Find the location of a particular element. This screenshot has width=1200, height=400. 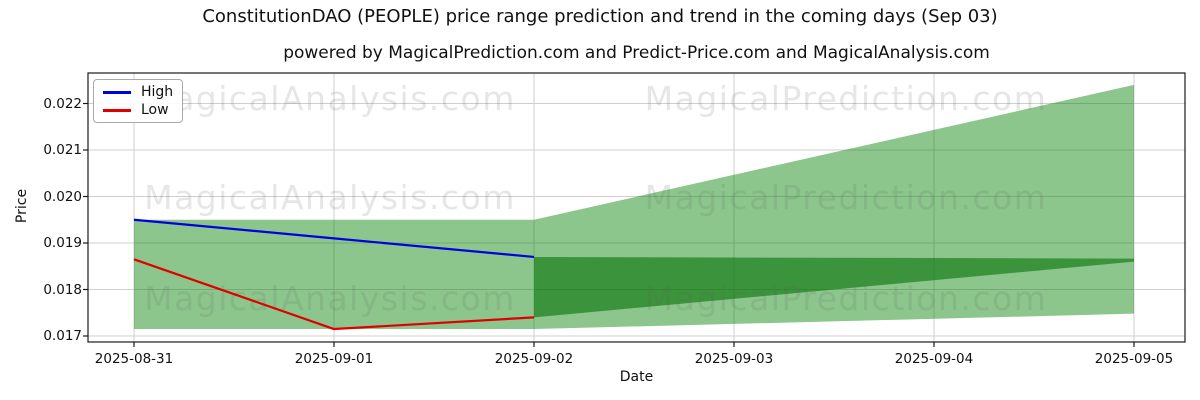

forecast-inner-band is located at coordinates (834, 287).